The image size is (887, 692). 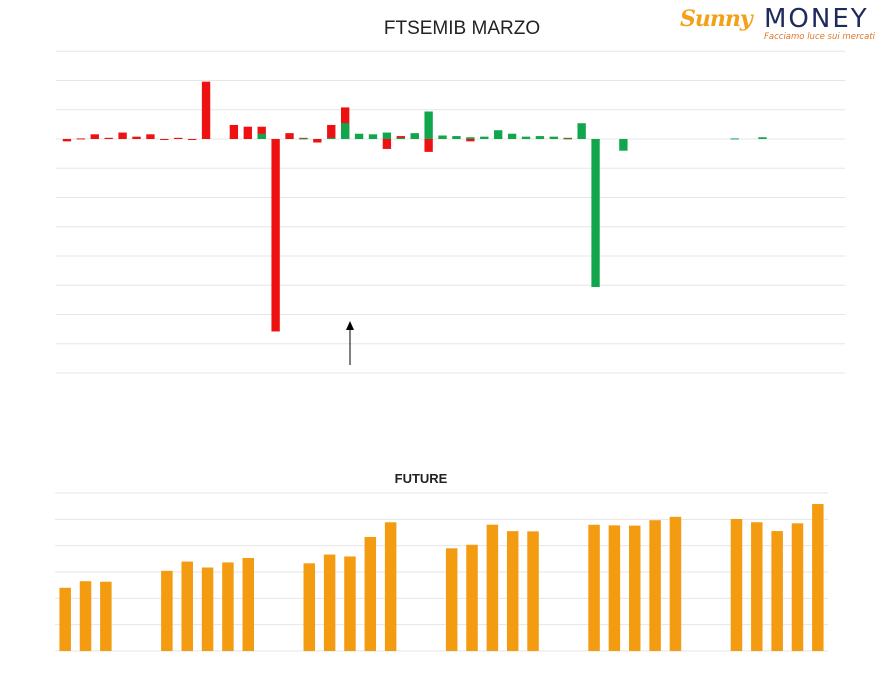 What do you see at coordinates (716, 19) in the screenshot?
I see `logo-brand-sunny: Sunny` at bounding box center [716, 19].